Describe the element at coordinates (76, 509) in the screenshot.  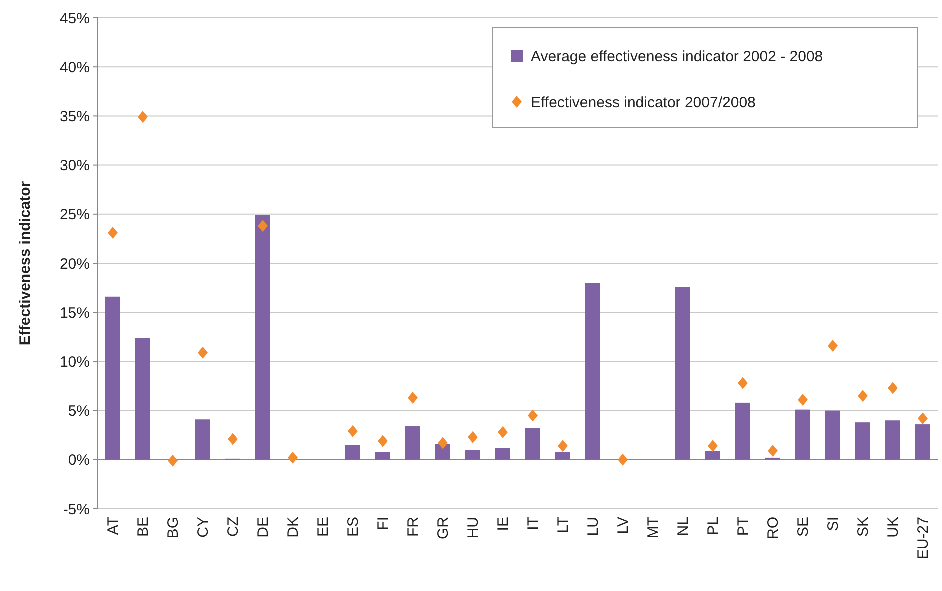
I see `y-tick-label: -5%` at that location.